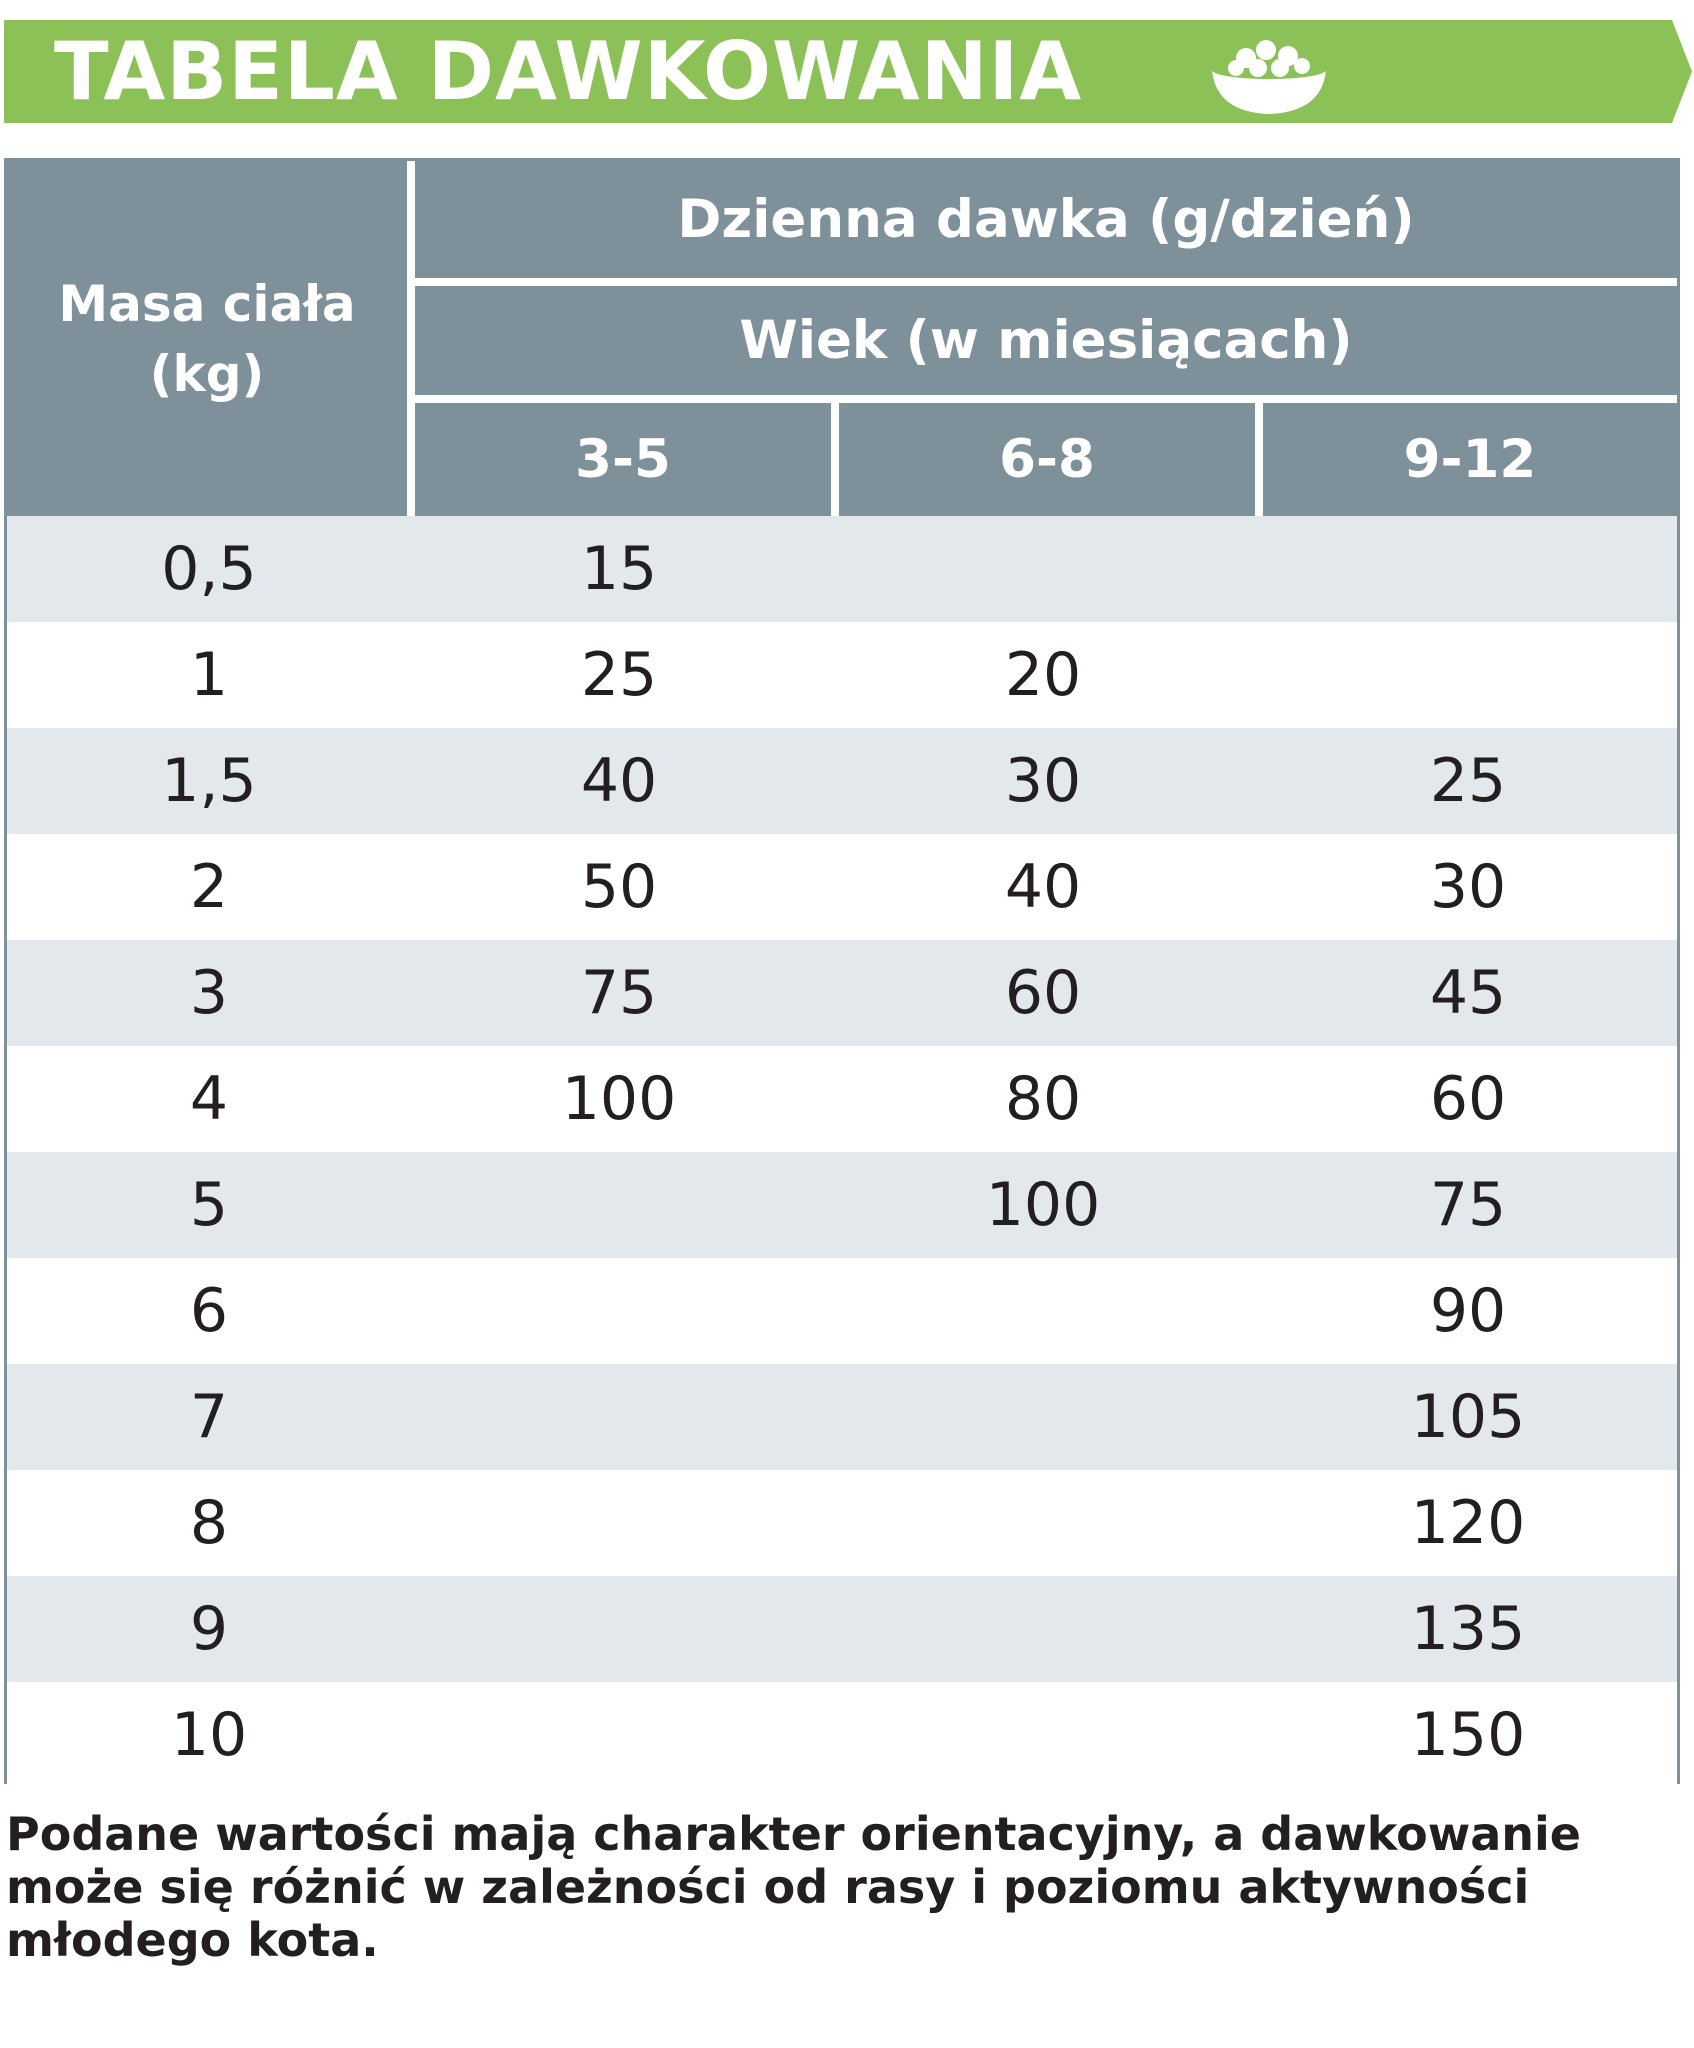  What do you see at coordinates (209, 1629) in the screenshot?
I see `body-mass-cell: 9` at bounding box center [209, 1629].